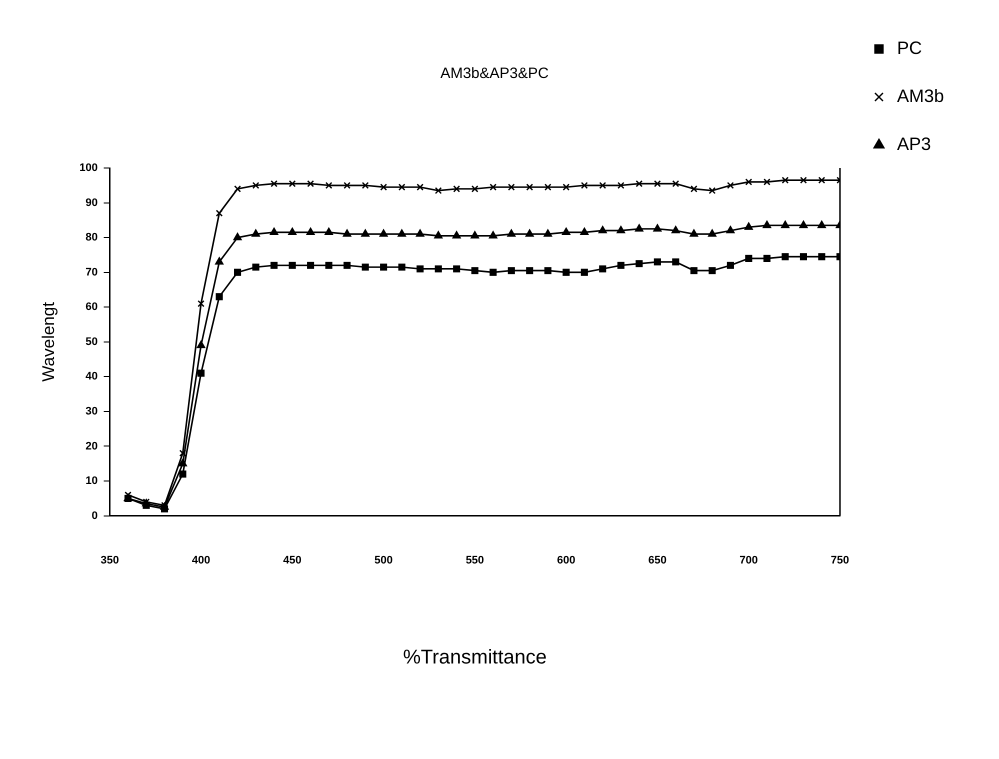 This screenshot has height=759, width=999. I want to click on x-axis-title: %Transmittance, so click(474, 657).